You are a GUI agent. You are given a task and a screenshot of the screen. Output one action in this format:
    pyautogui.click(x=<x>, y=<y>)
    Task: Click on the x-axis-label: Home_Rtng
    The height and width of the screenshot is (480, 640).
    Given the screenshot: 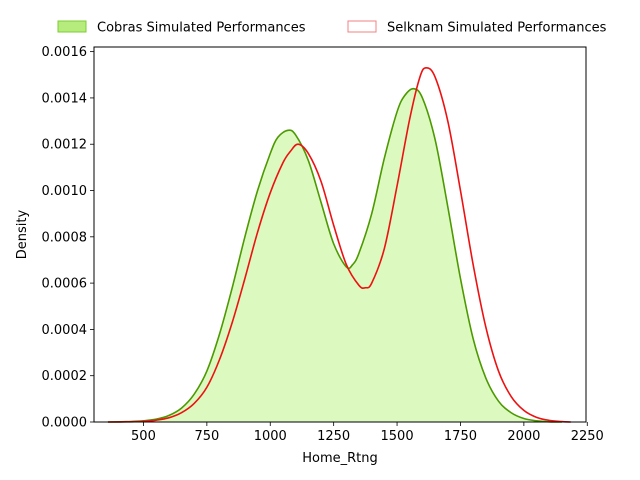 What is the action you would take?
    pyautogui.click(x=340, y=458)
    